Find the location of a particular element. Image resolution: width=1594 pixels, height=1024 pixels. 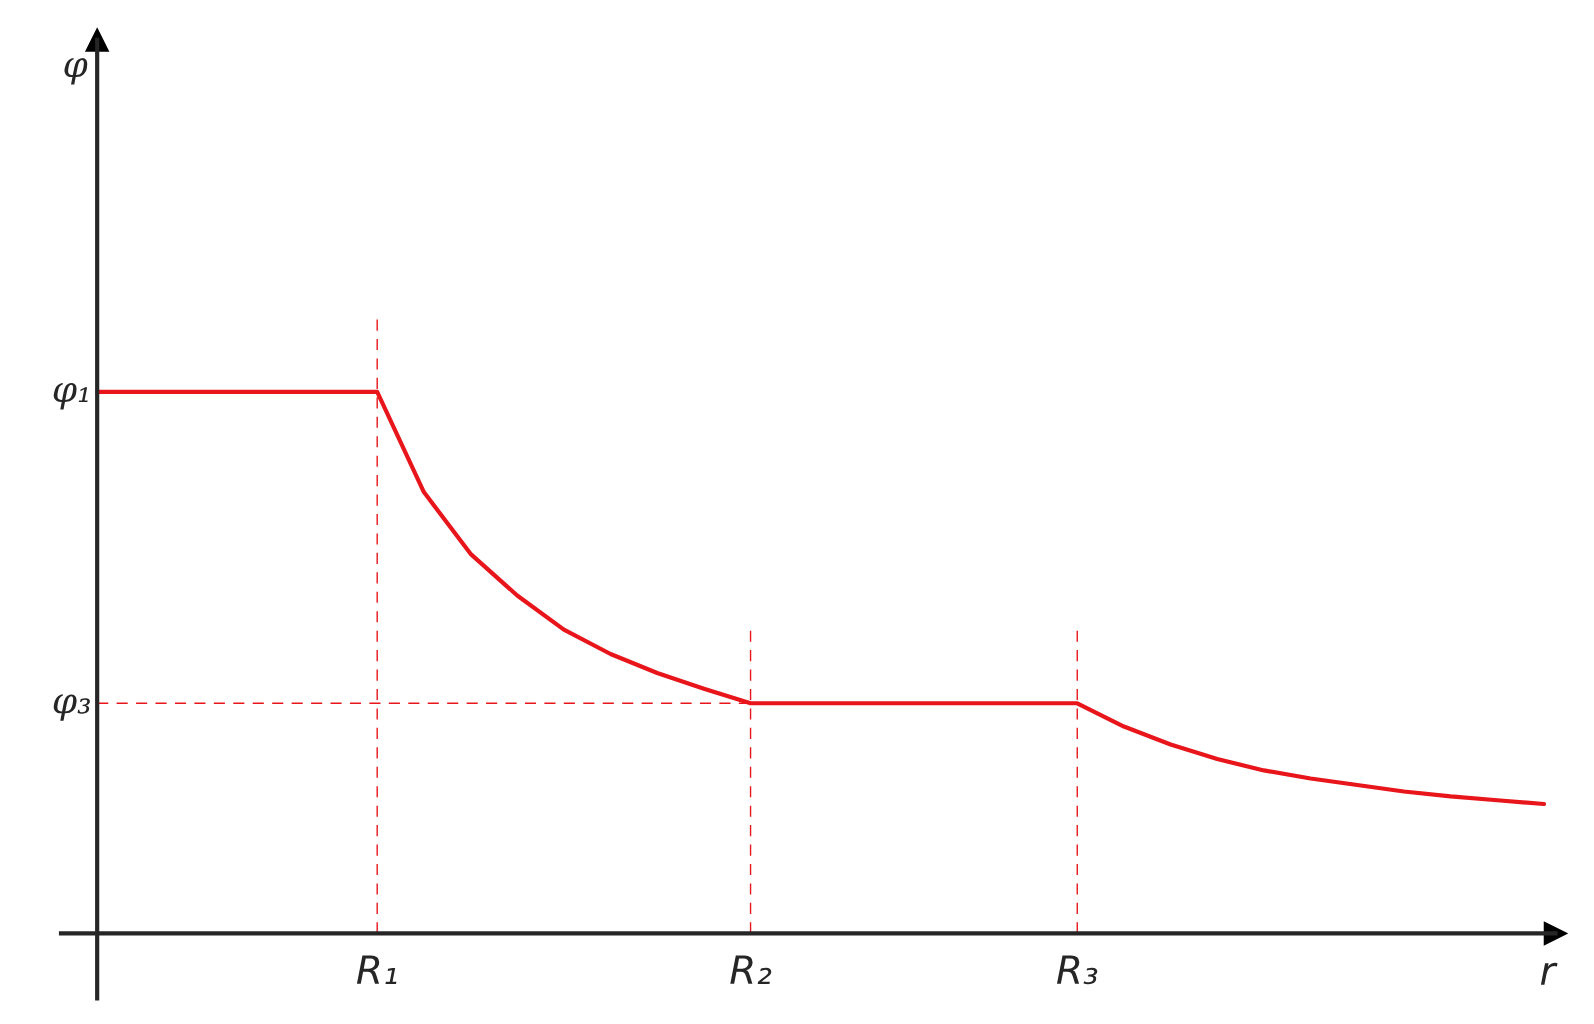

x-tick-label: R₃ is located at coordinates (1077, 970).